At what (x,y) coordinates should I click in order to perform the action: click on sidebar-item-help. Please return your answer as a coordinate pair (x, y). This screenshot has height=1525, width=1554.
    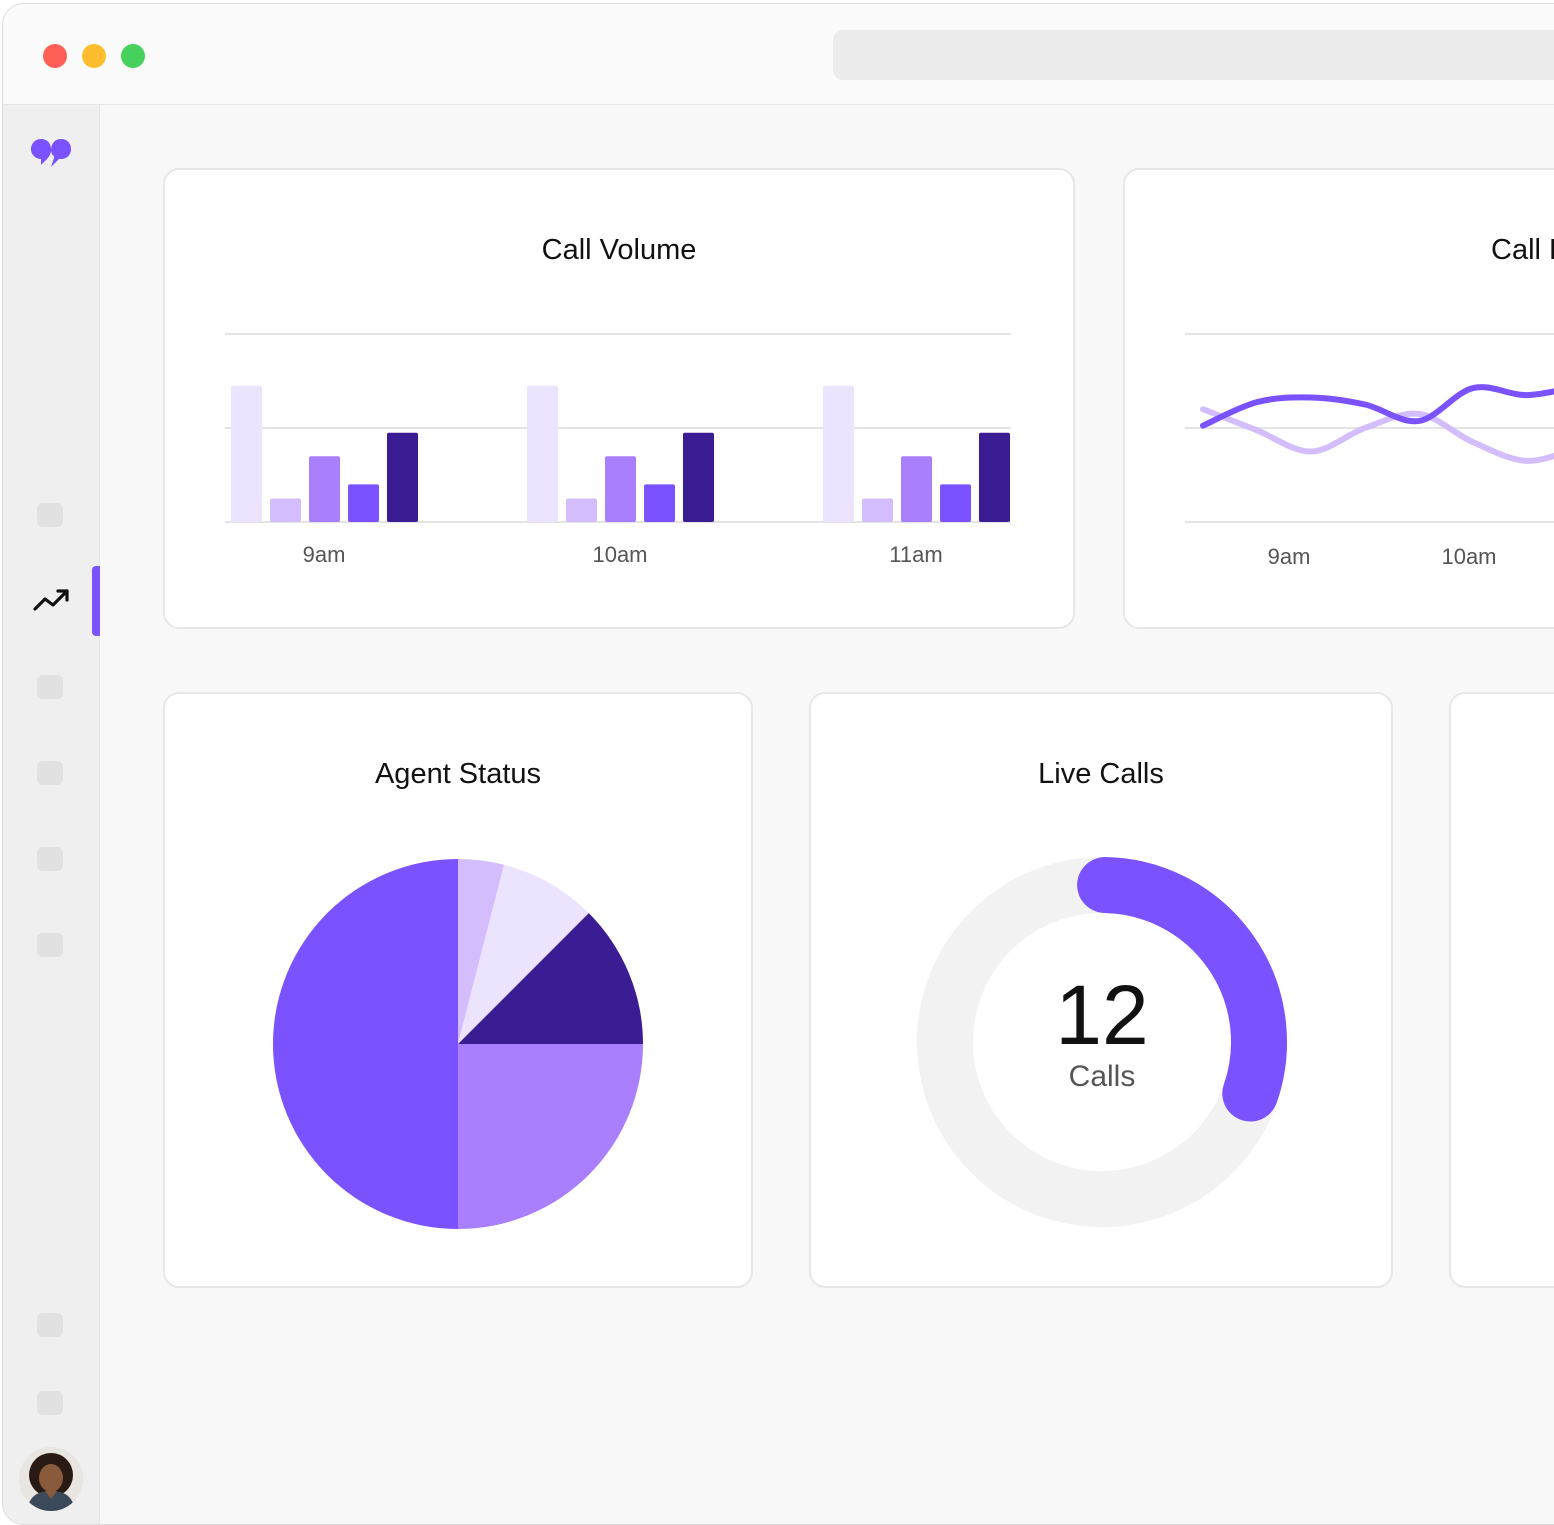
    Looking at the image, I should click on (50, 1403).